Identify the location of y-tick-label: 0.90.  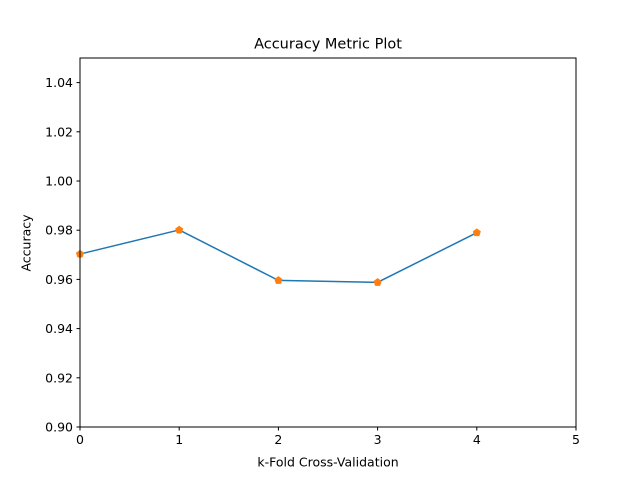
(59, 427).